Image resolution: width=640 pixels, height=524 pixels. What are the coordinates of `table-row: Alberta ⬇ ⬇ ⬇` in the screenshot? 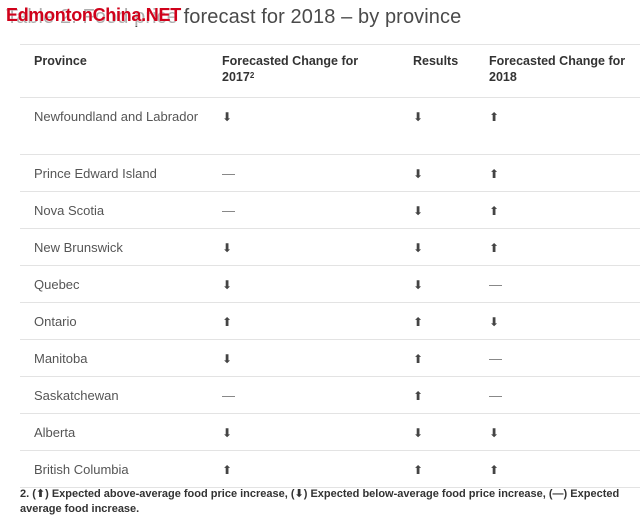 It's located at (330, 432).